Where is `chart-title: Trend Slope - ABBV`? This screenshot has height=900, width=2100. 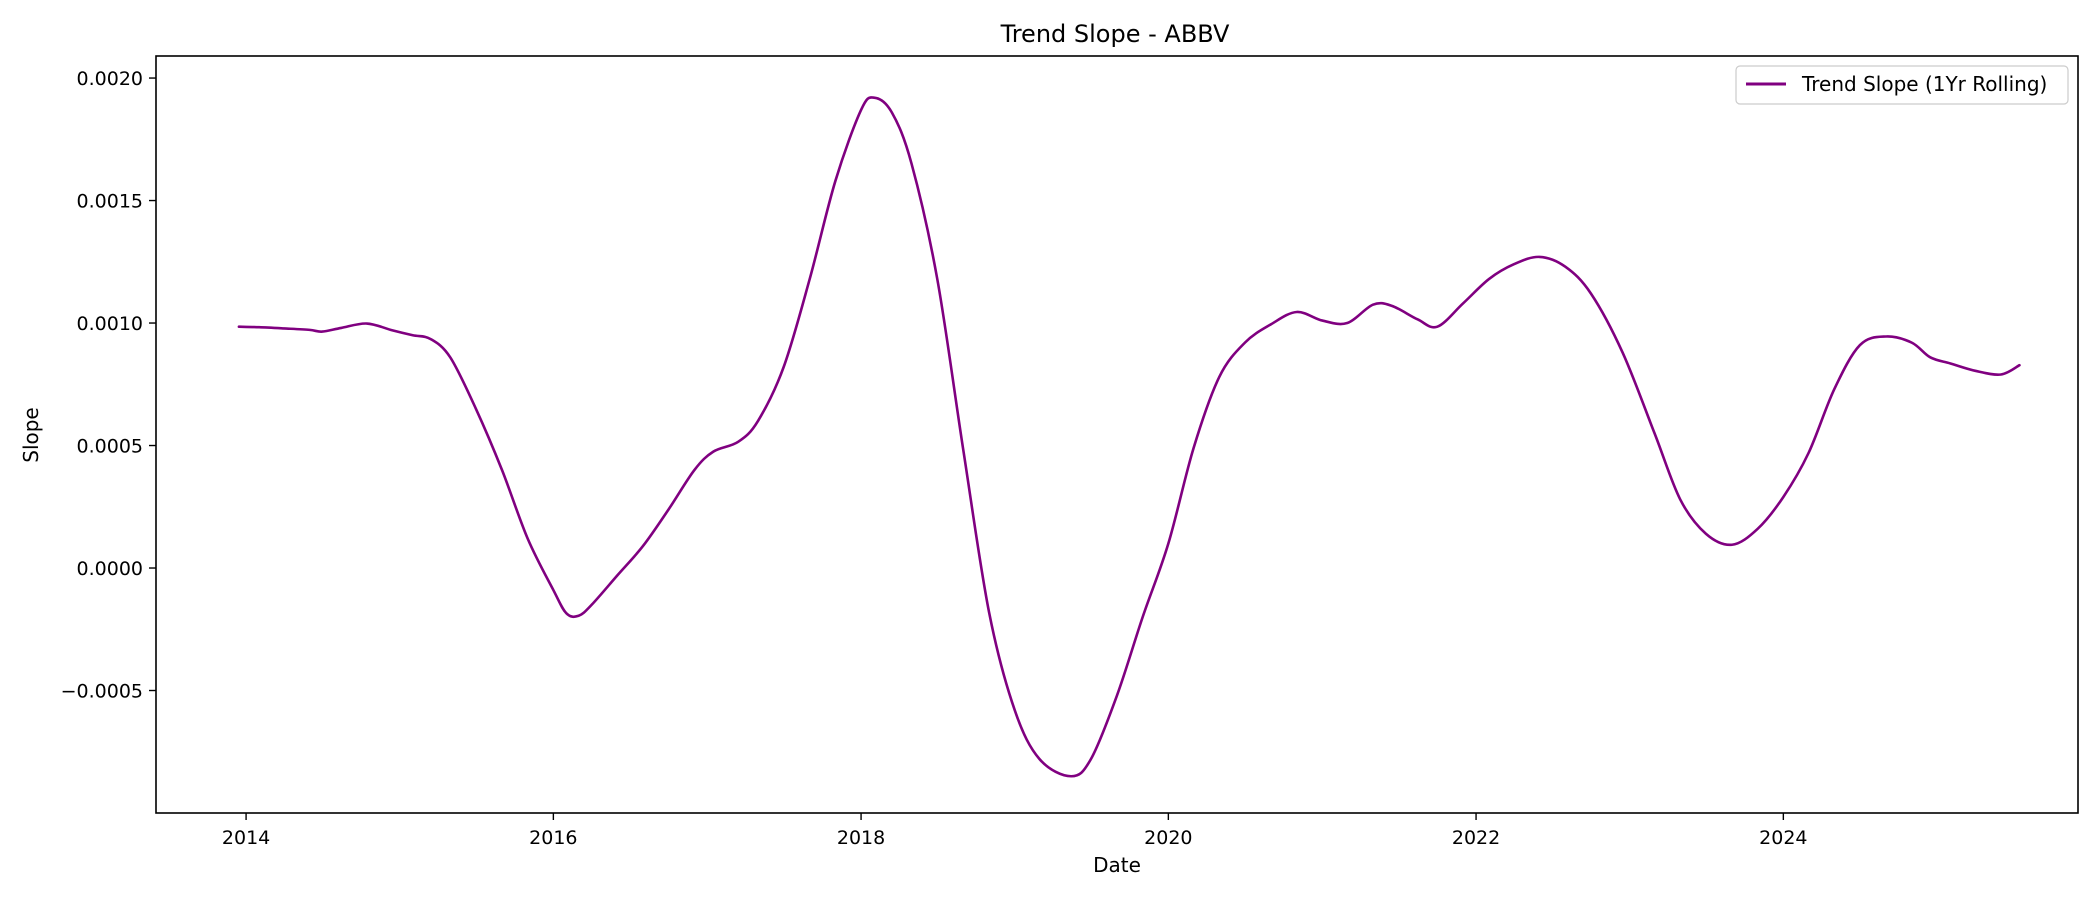 chart-title: Trend Slope - ABBV is located at coordinates (1115, 34).